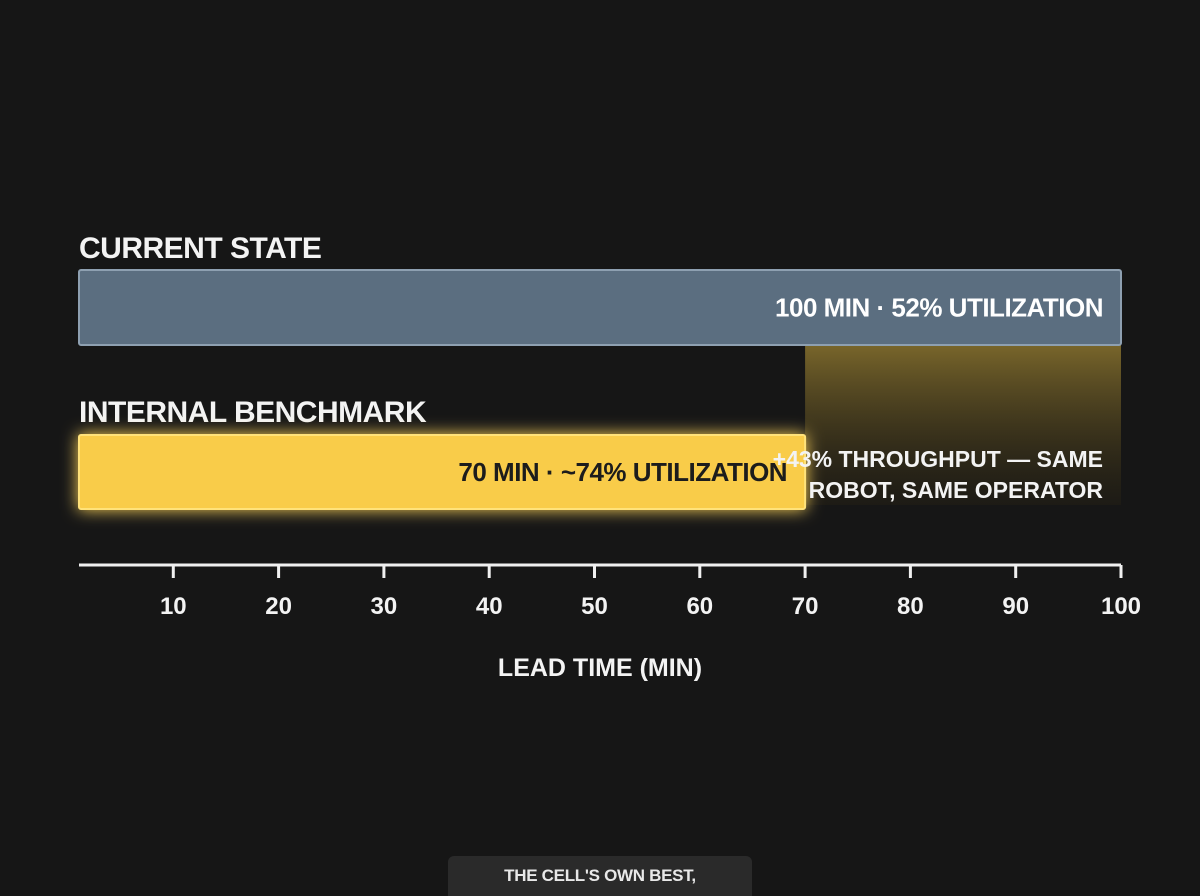 The height and width of the screenshot is (896, 1200). Describe the element at coordinates (600, 307) in the screenshot. I see `bar-current-state` at that location.